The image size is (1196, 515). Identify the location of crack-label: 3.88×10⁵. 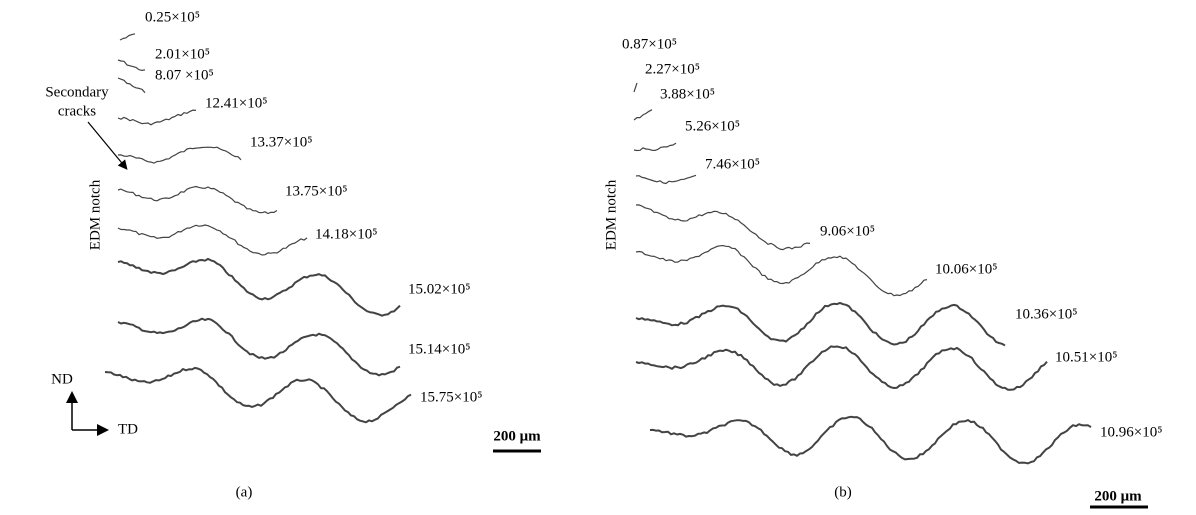
(687, 94).